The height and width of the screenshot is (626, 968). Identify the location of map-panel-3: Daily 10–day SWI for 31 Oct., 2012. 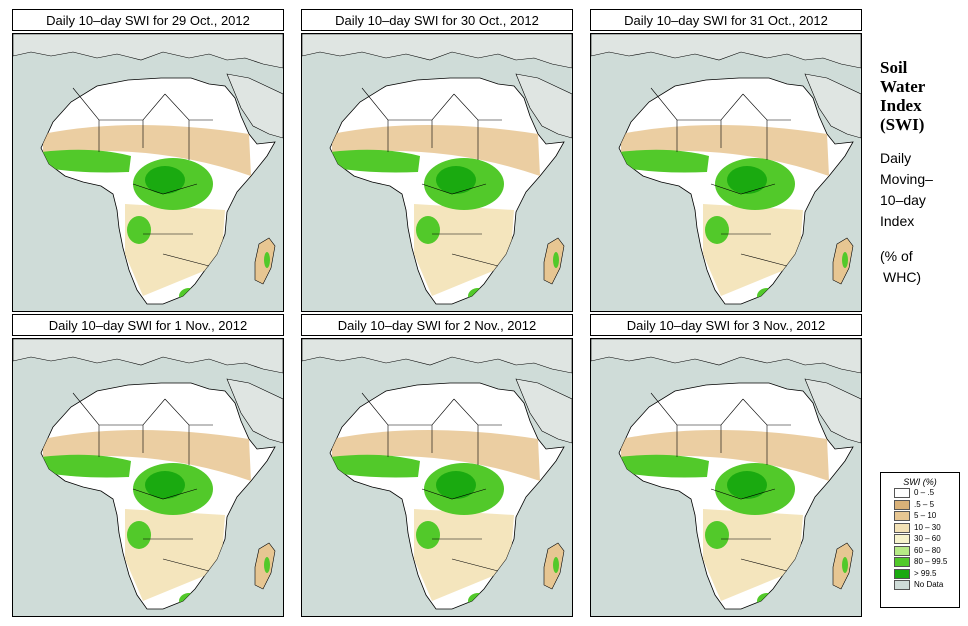
(726, 161).